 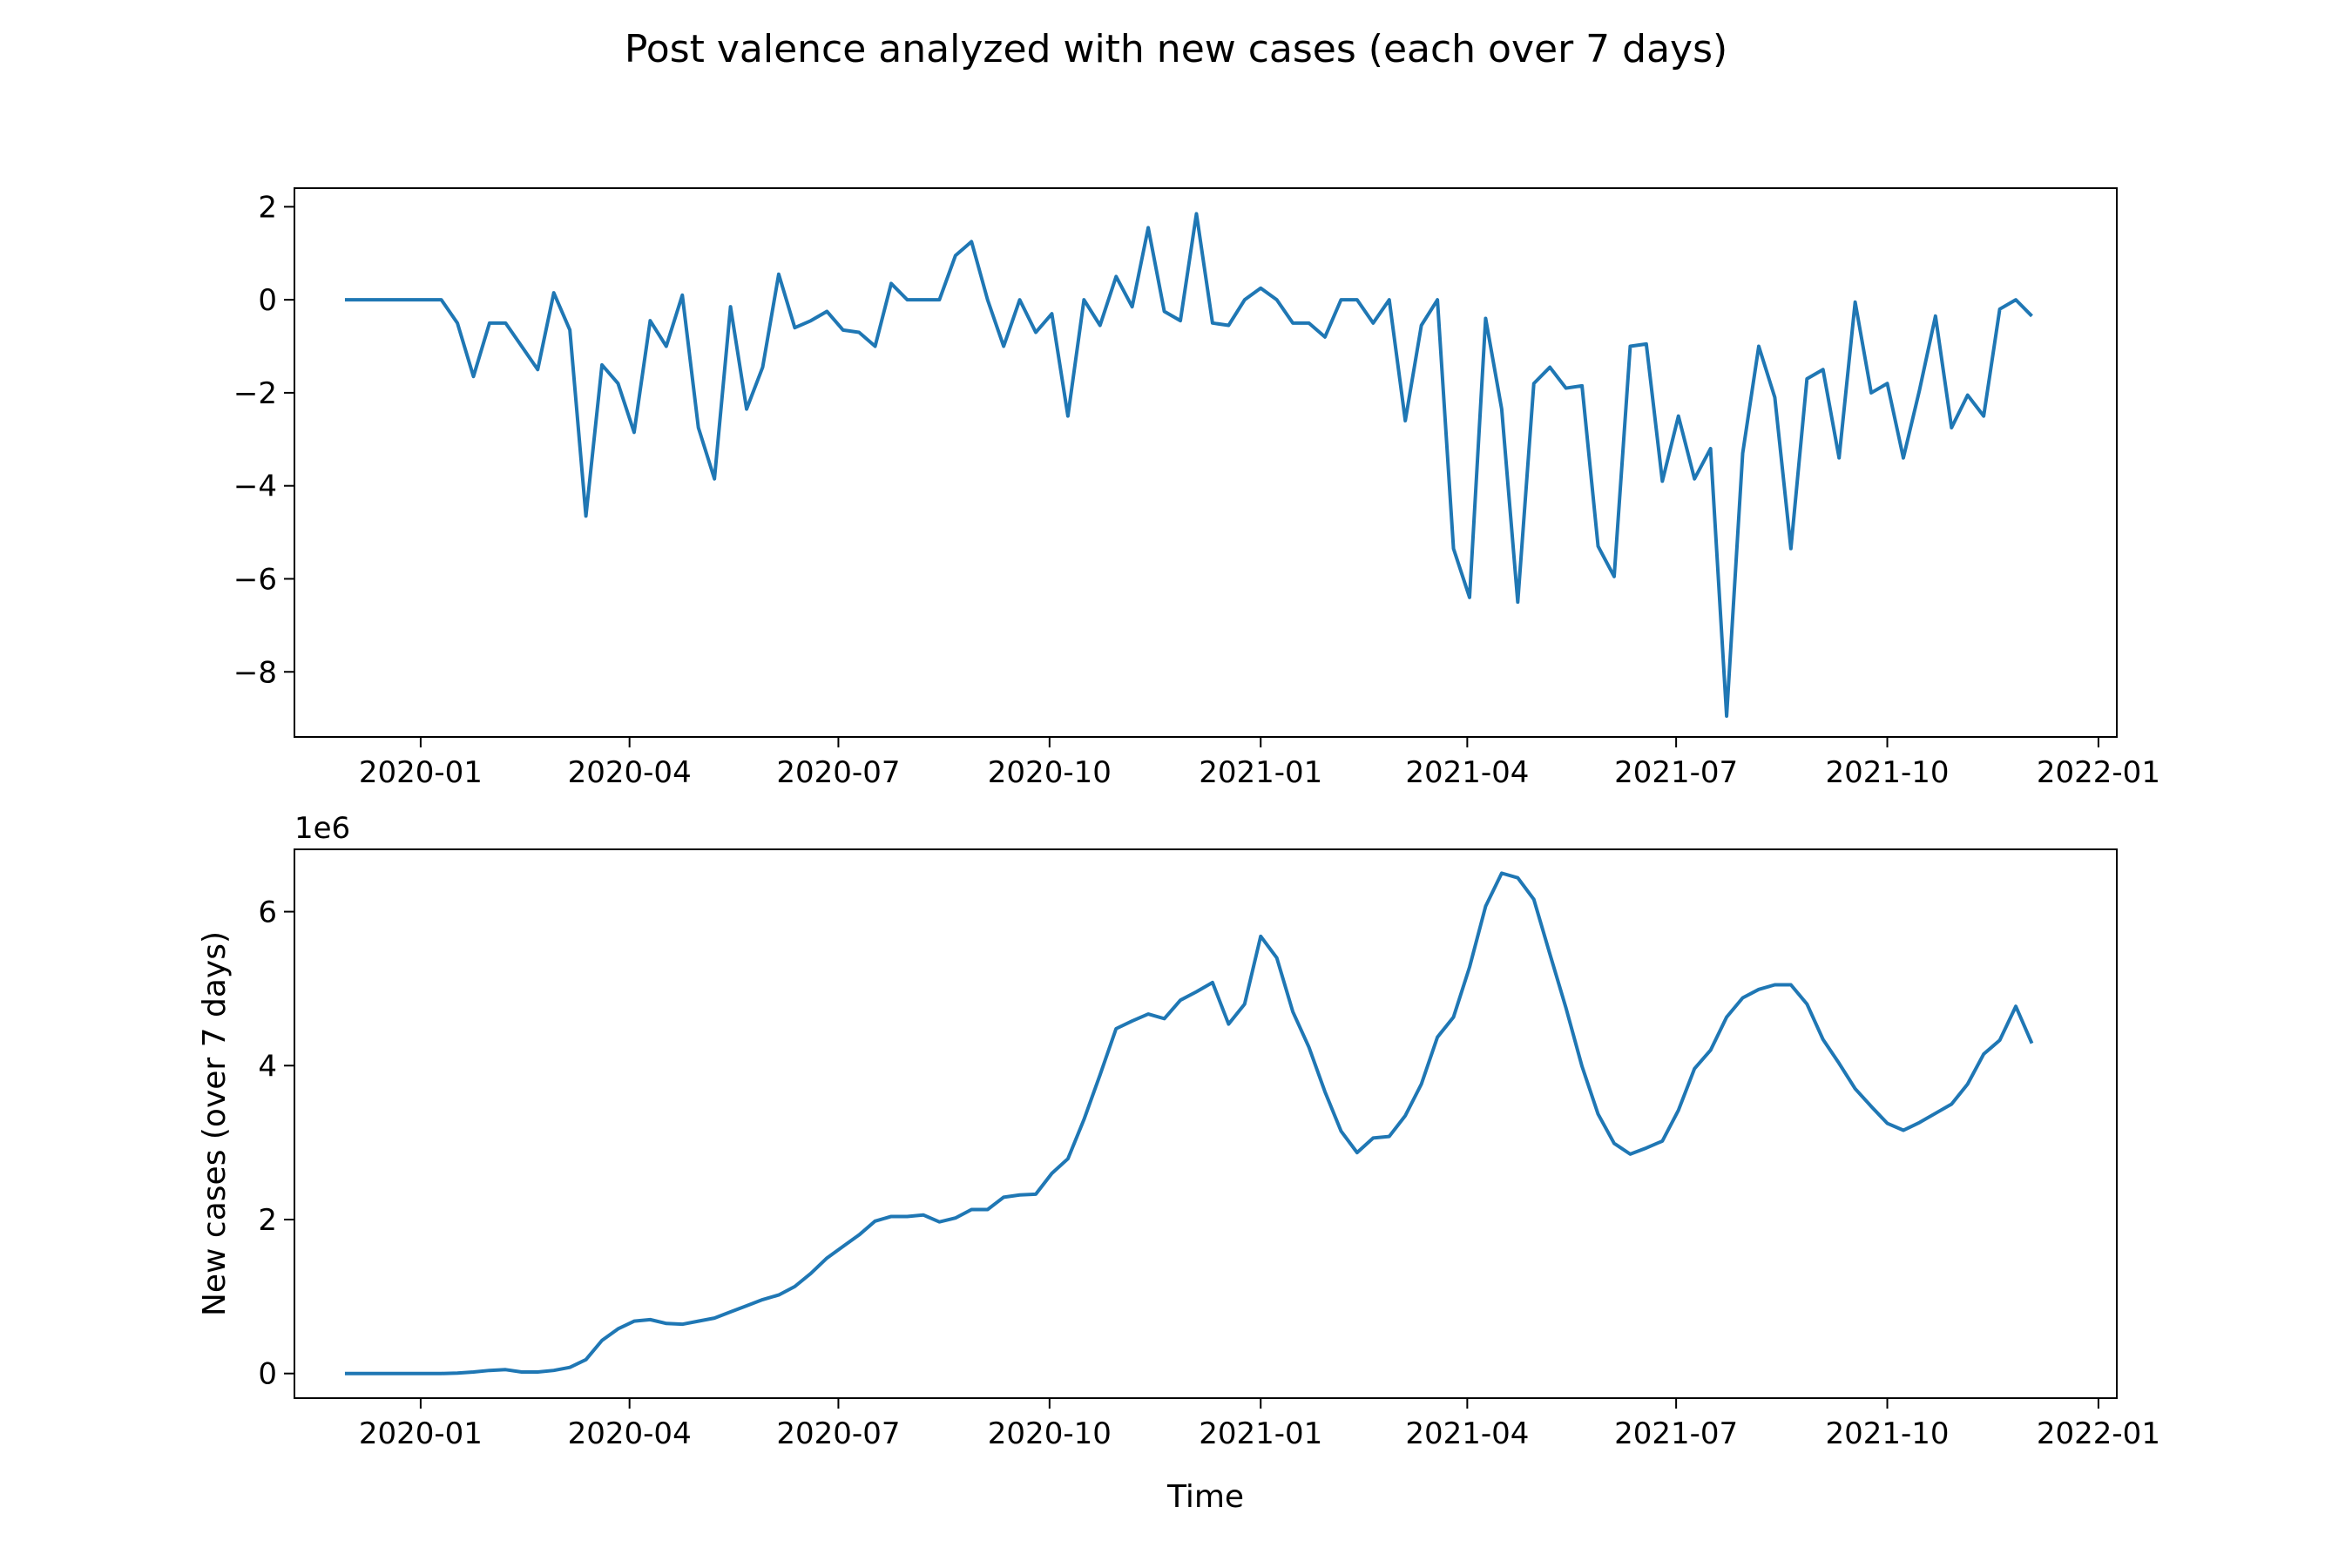 What do you see at coordinates (215, 1123) in the screenshot?
I see `y-axis-label: New cases (over 7 days)` at bounding box center [215, 1123].